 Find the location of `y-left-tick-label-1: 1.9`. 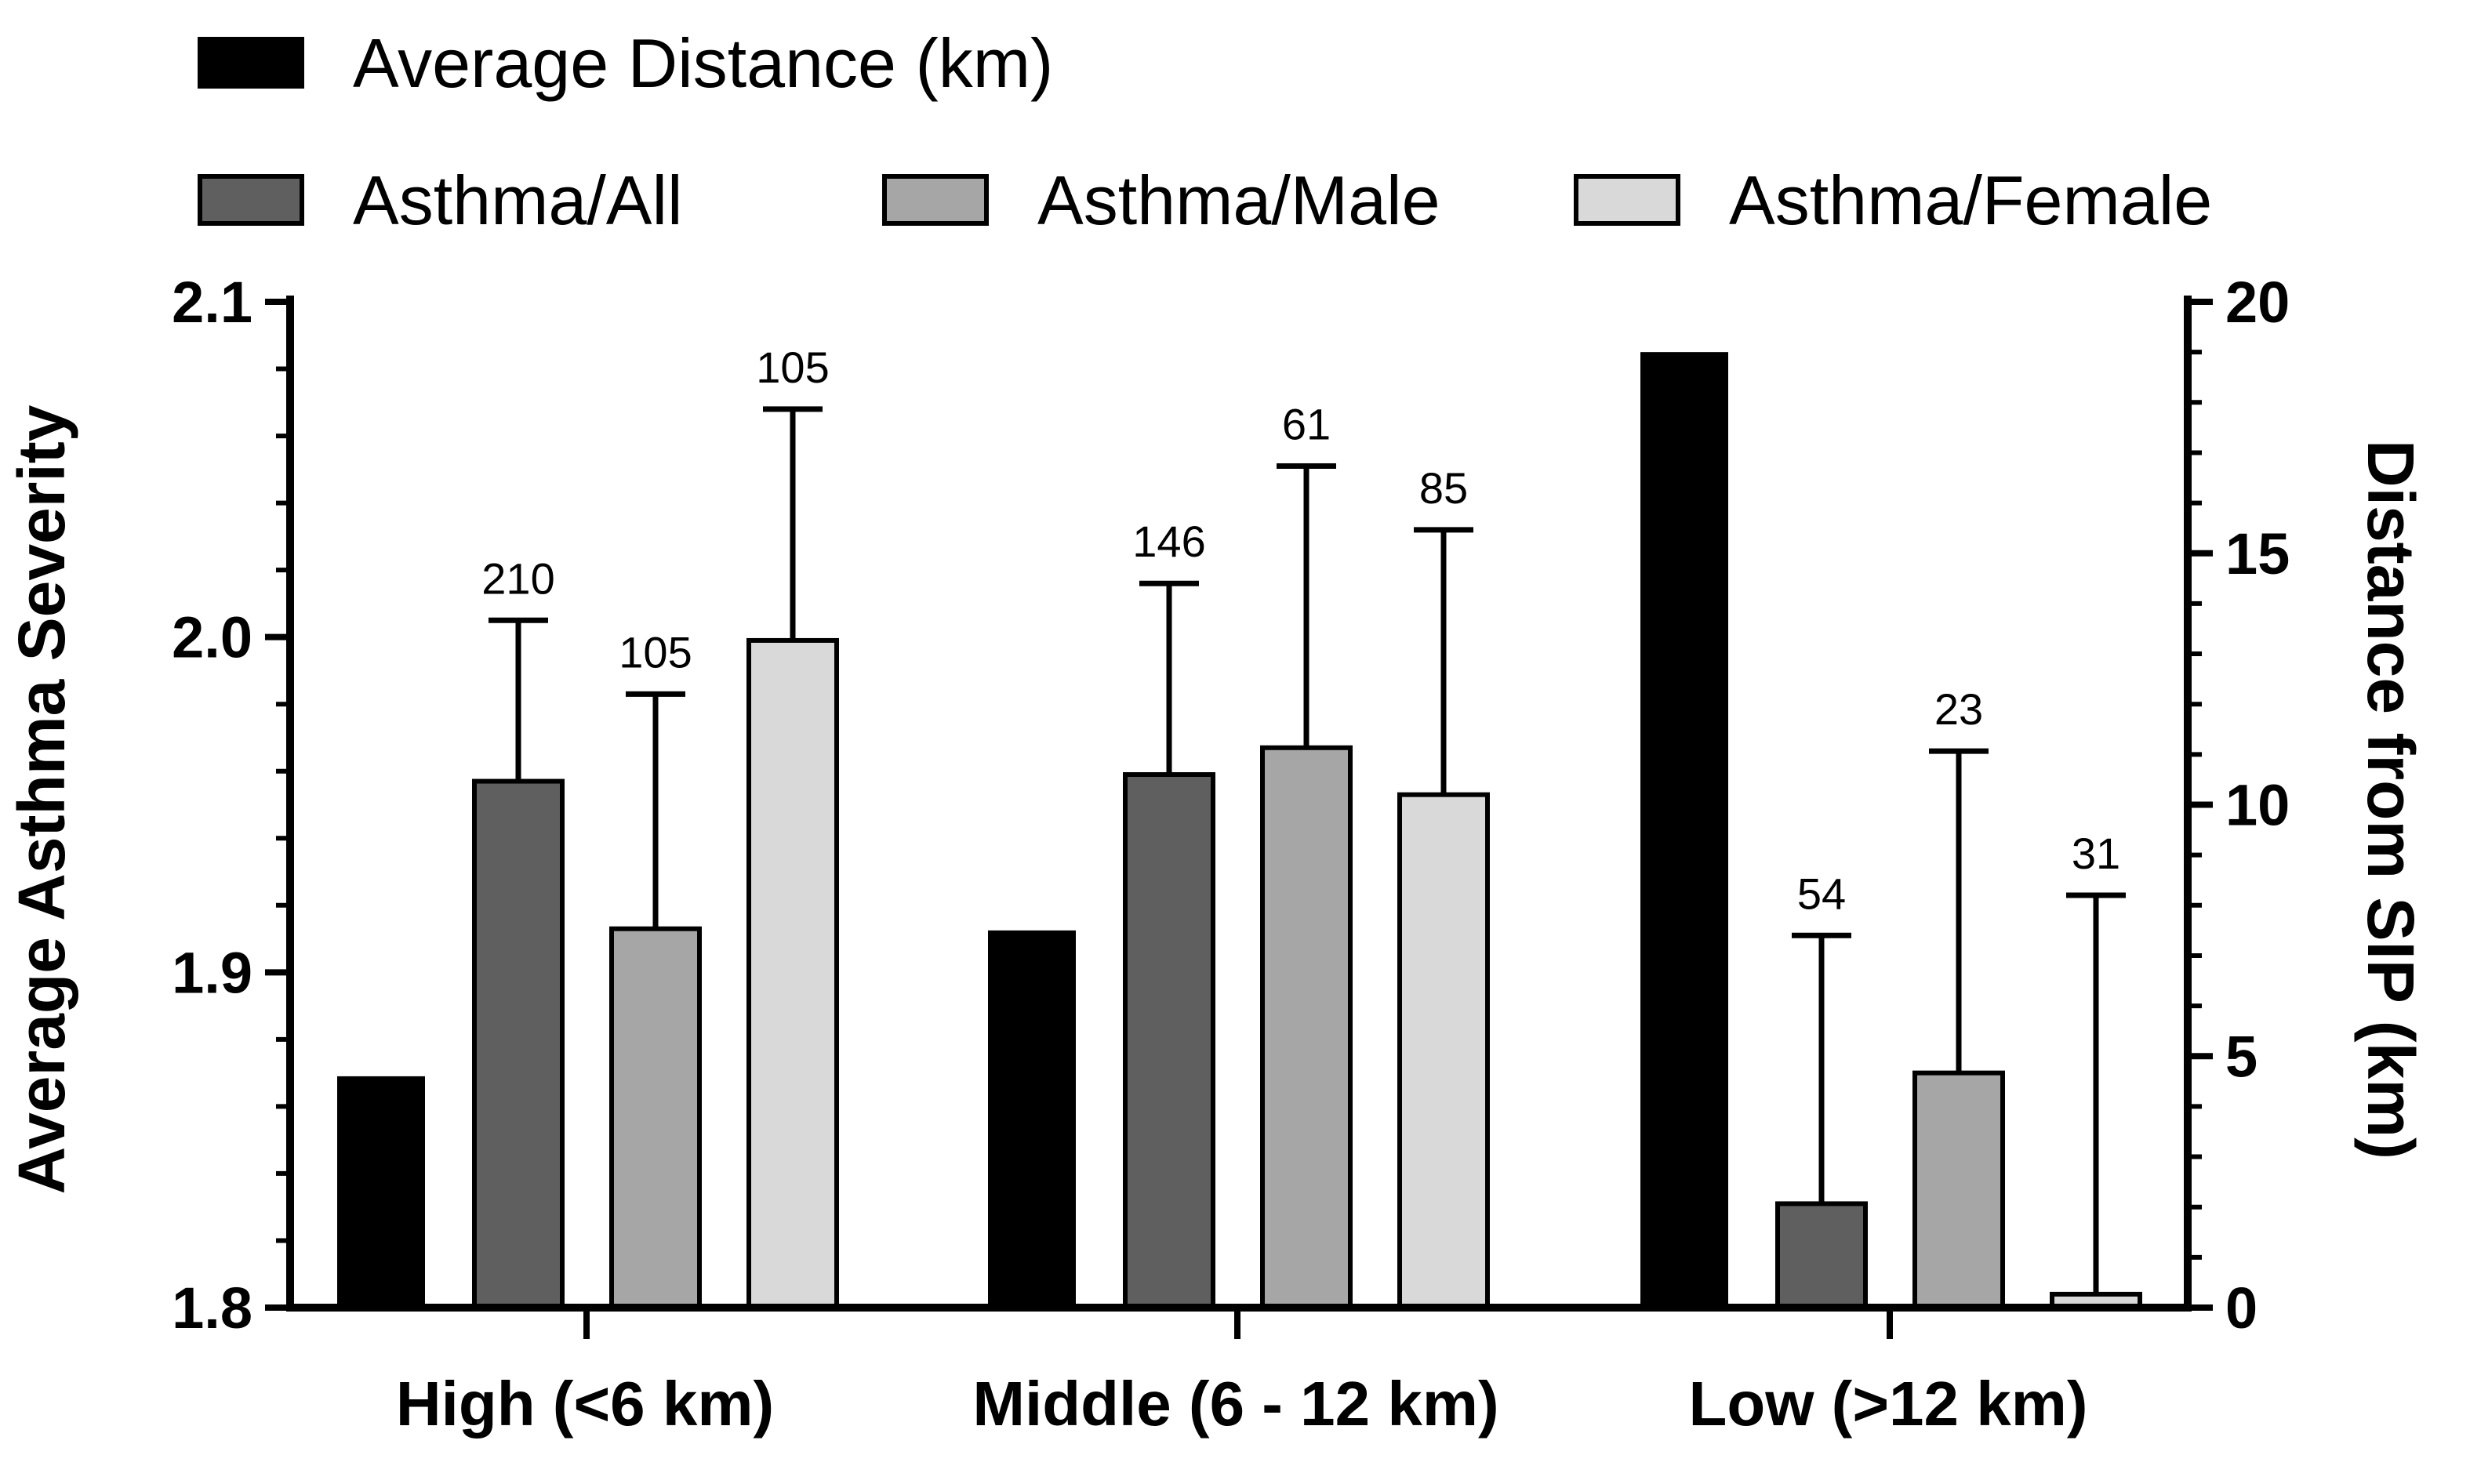

y-left-tick-label-1: 1.9 is located at coordinates (212, 972).